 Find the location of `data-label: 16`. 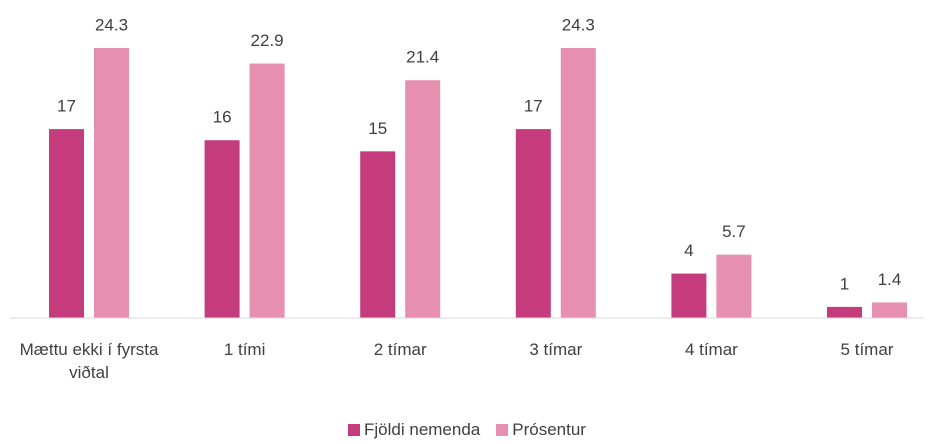

data-label: 16 is located at coordinates (222, 117).